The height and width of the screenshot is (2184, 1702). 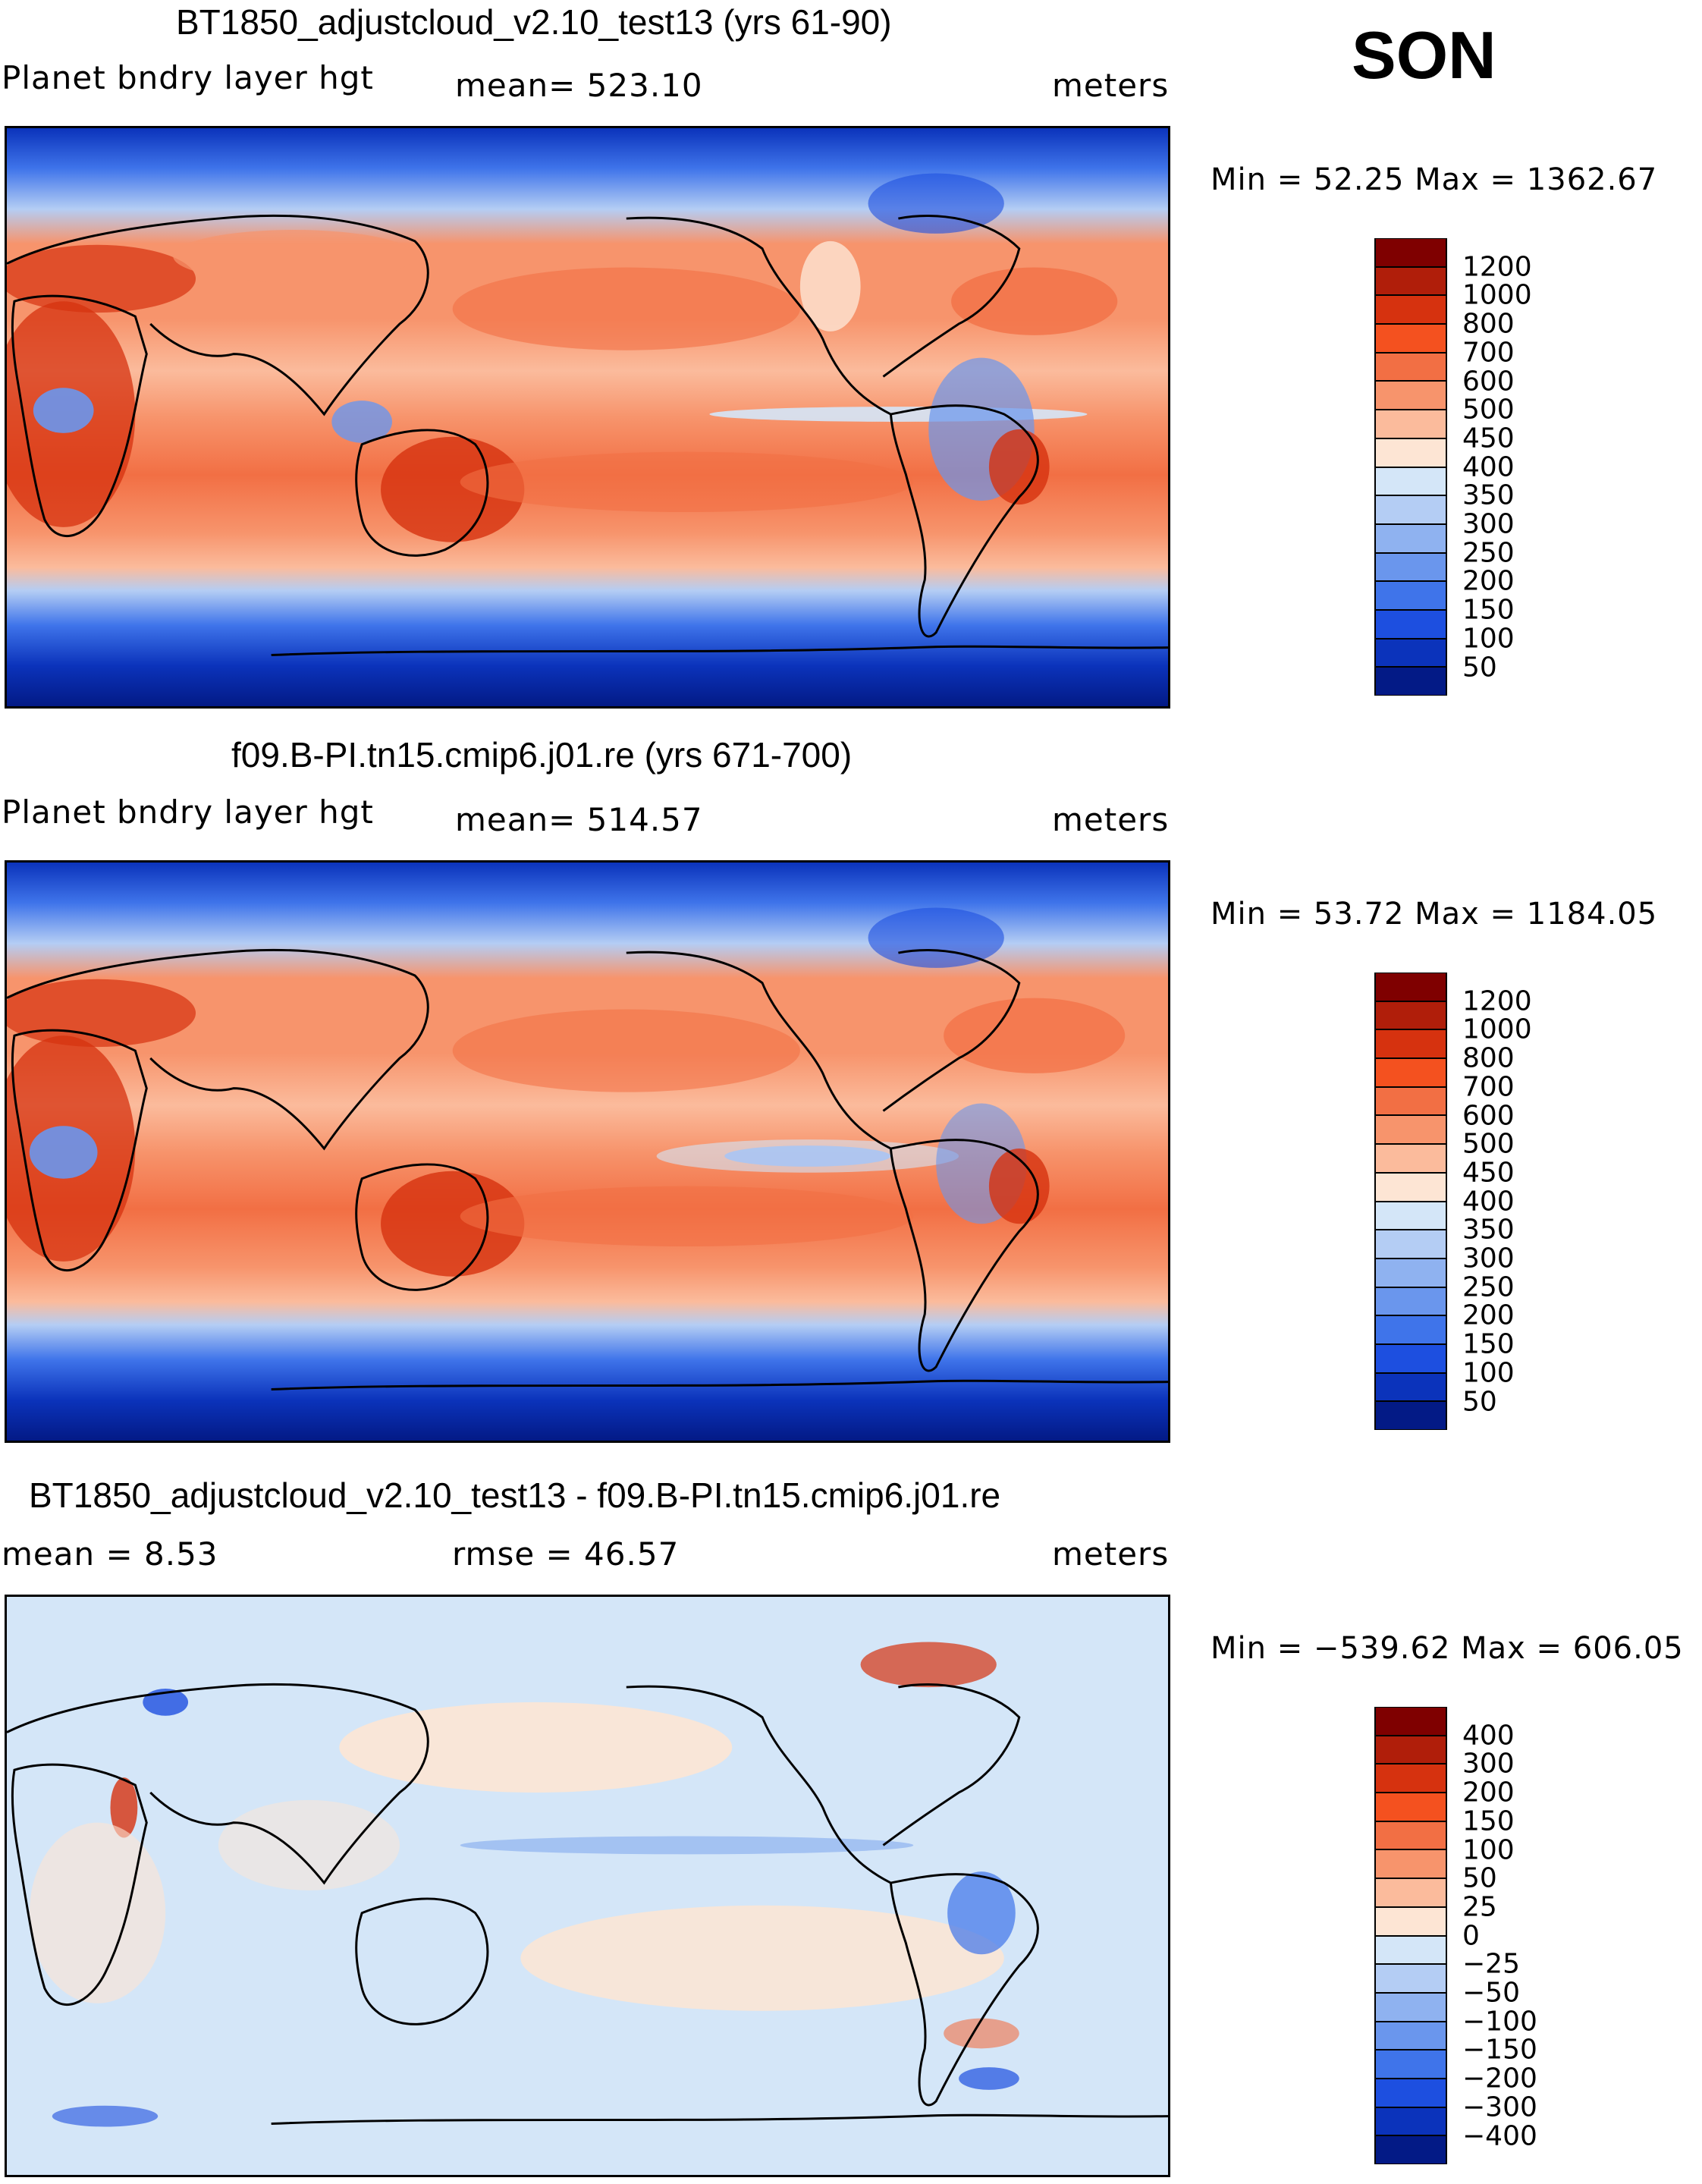 What do you see at coordinates (188, 812) in the screenshot?
I see `panel-2-variable-label: Planet bndry layer hgt` at bounding box center [188, 812].